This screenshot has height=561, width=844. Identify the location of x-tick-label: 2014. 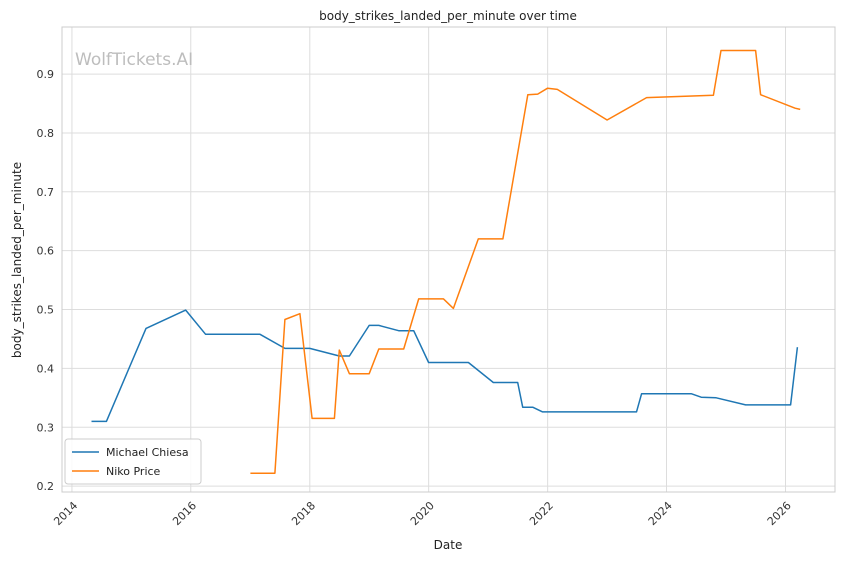
(65, 513).